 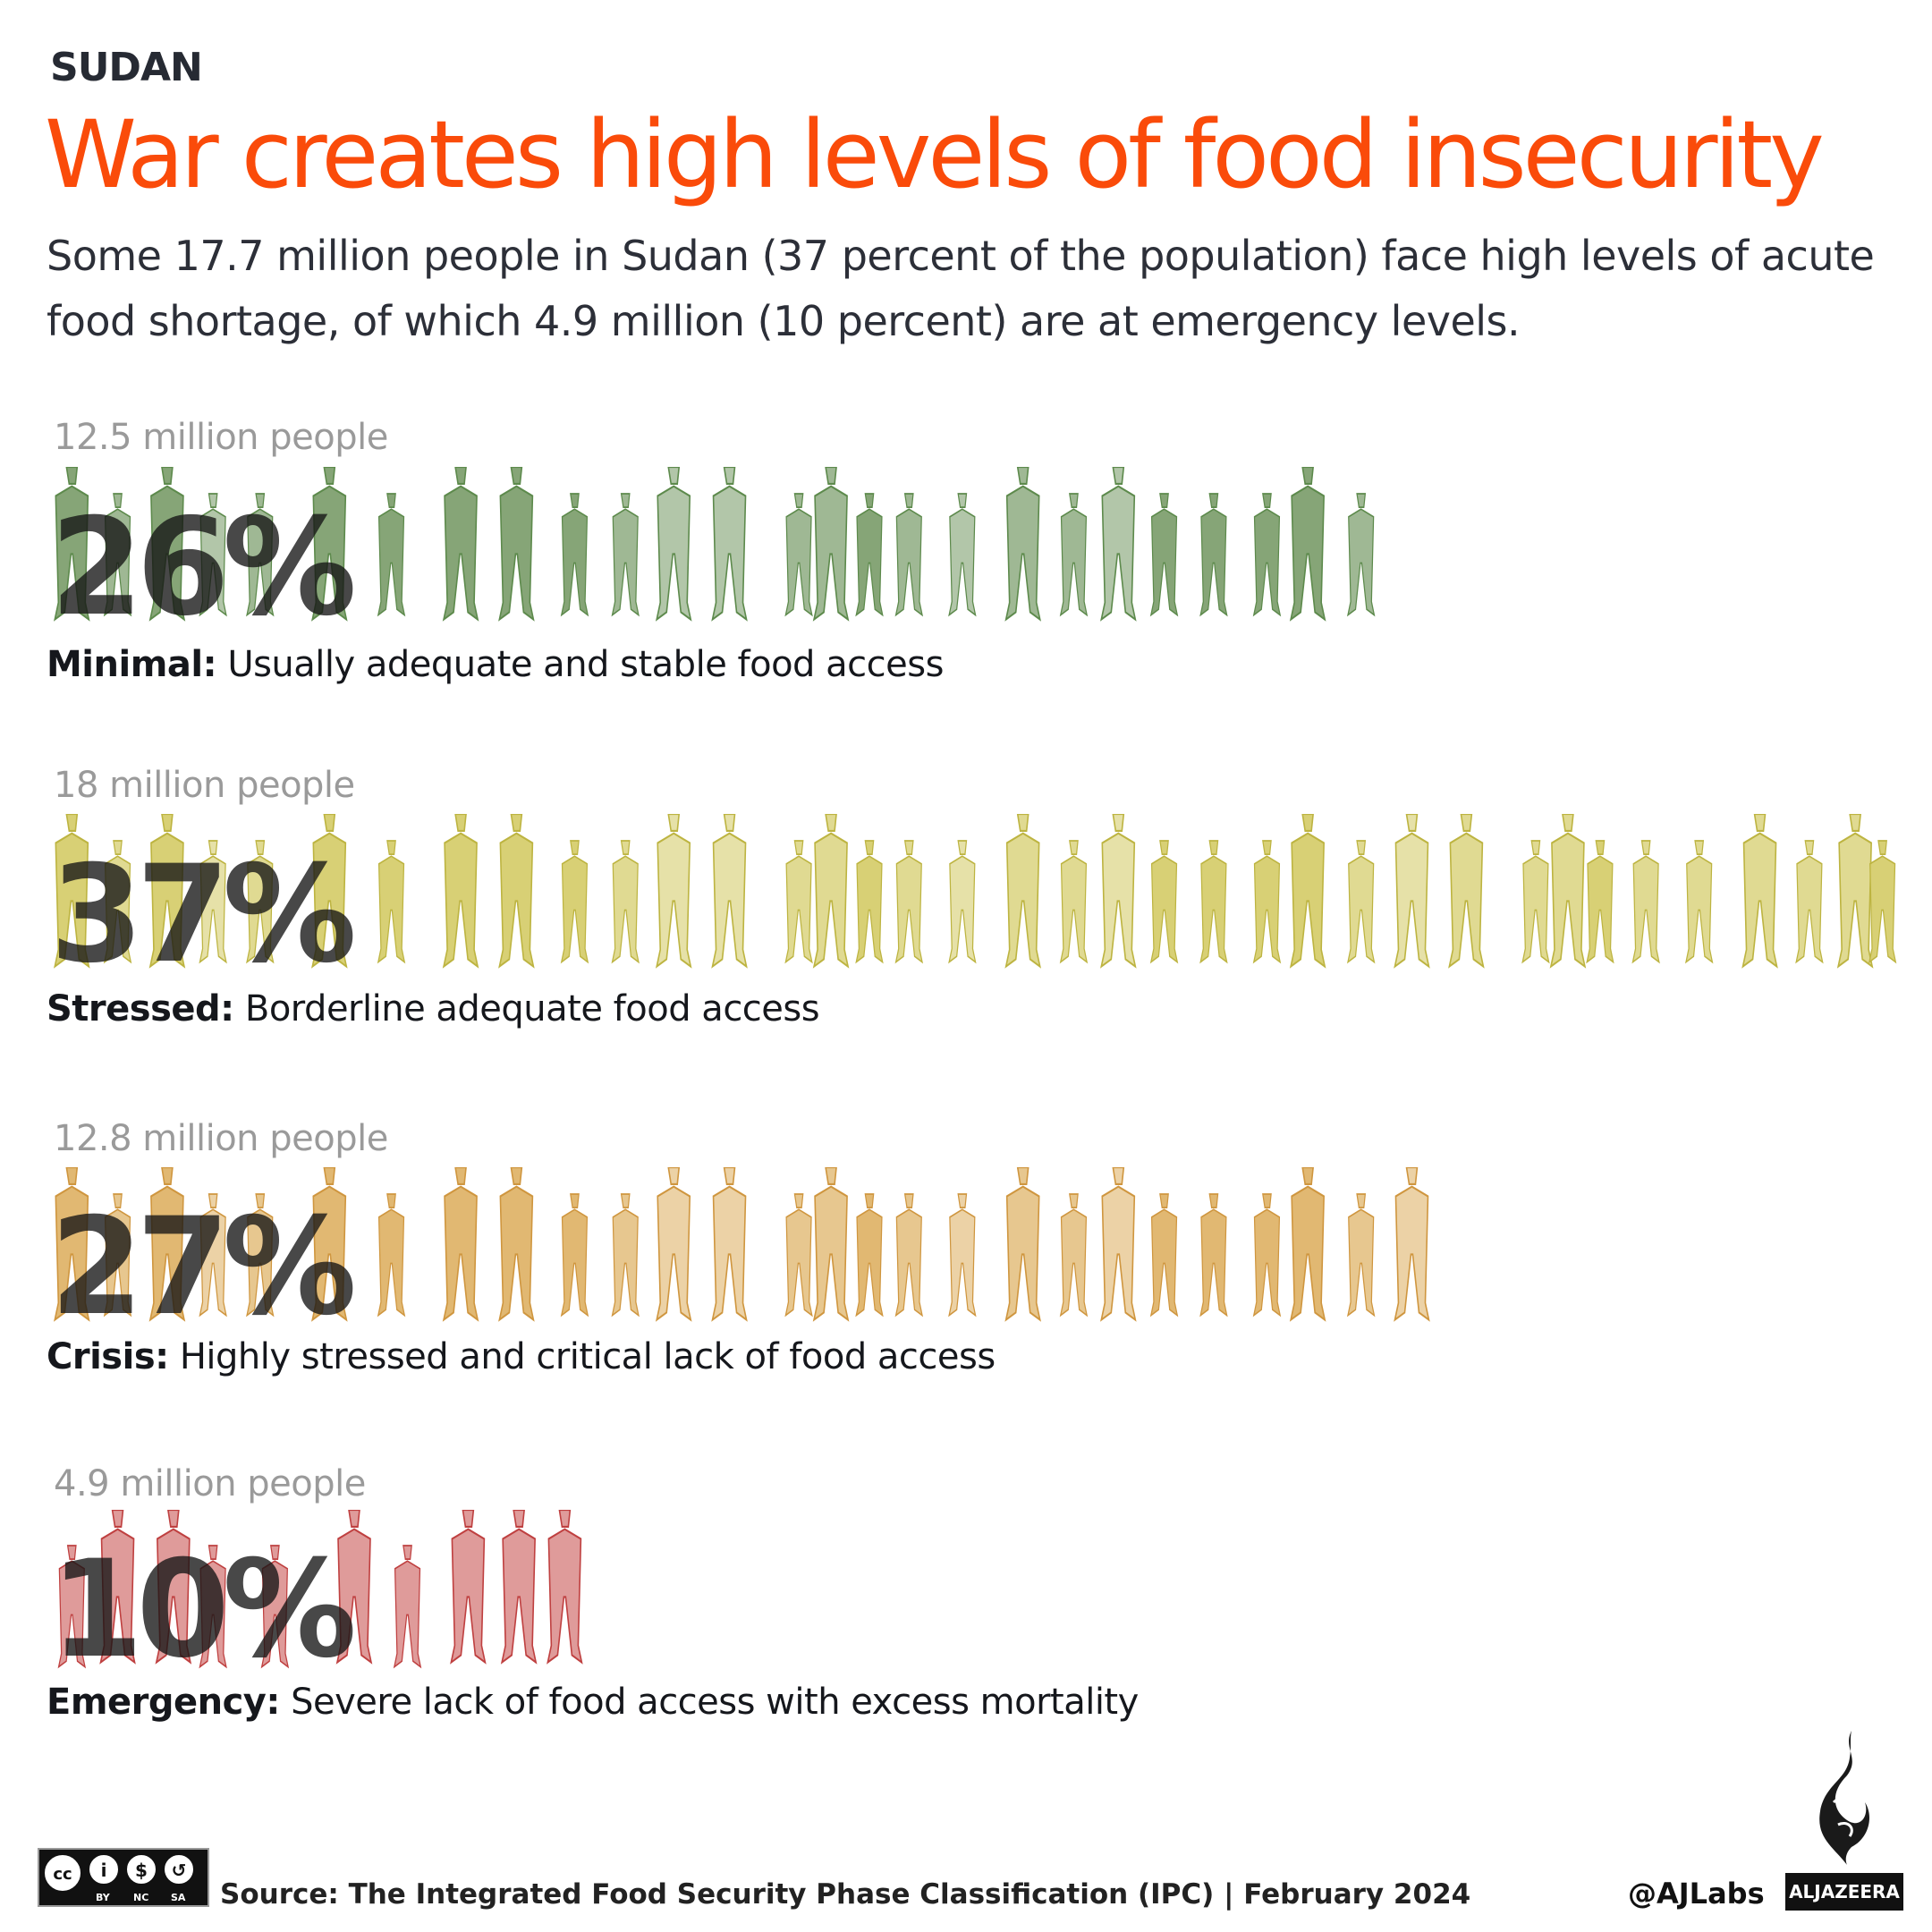 What do you see at coordinates (1844, 1892) in the screenshot?
I see `aljazeera-wordmark: ALJAZEERA` at bounding box center [1844, 1892].